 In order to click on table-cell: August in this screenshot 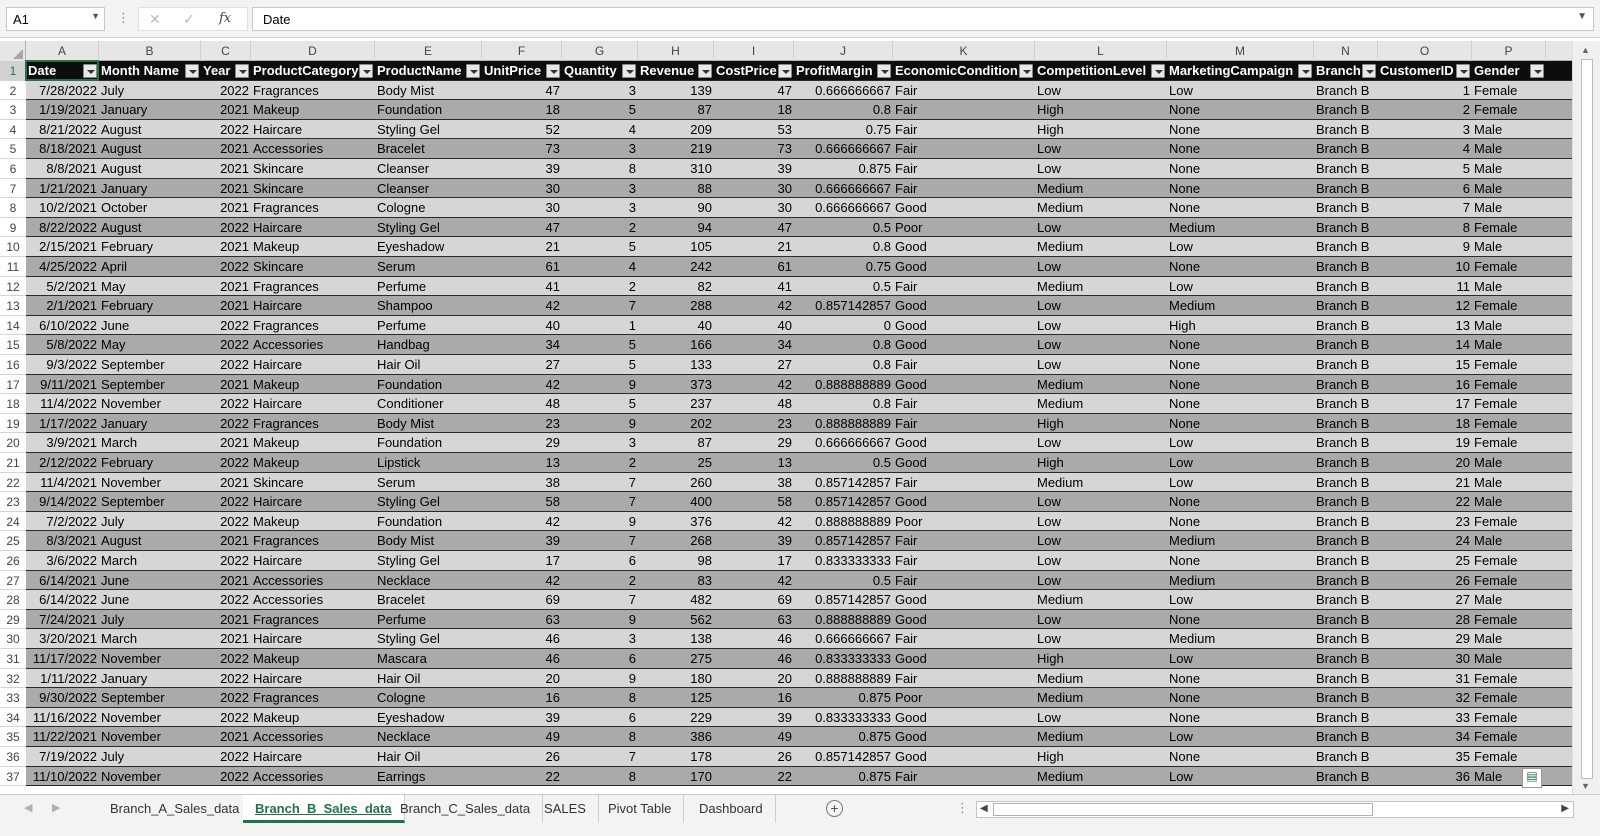, I will do `click(121, 227)`.